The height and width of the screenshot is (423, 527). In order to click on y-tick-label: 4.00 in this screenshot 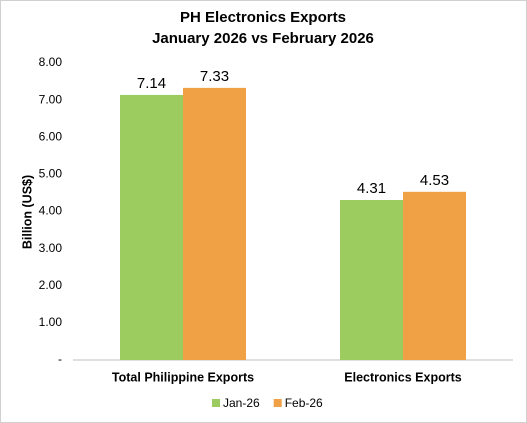, I will do `click(51, 211)`.